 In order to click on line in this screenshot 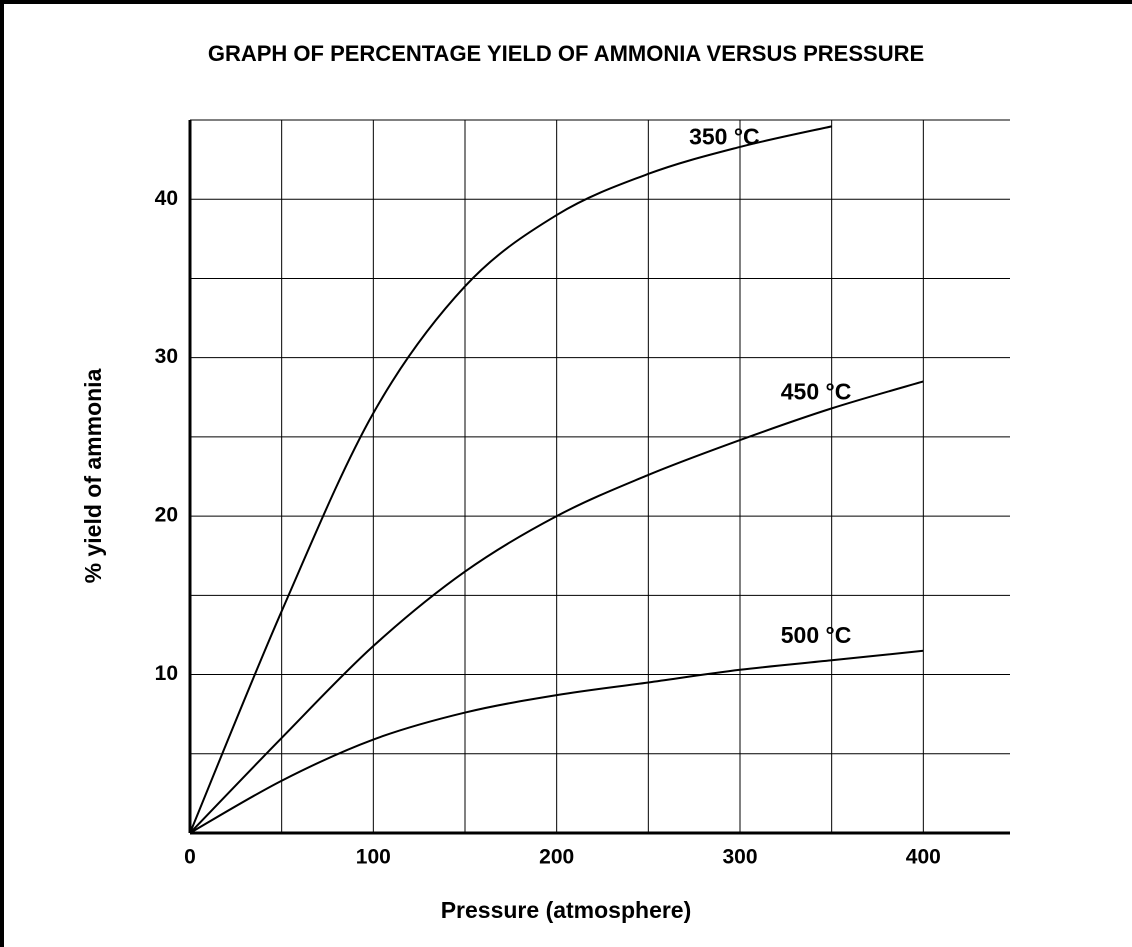, I will do `click(556, 741)`.